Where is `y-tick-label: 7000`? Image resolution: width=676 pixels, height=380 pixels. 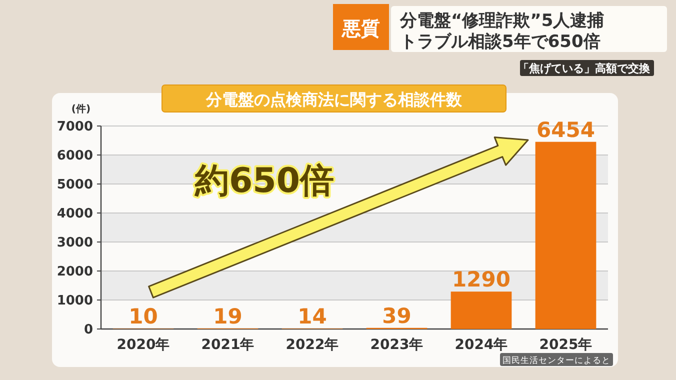
y-tick-label: 7000 is located at coordinates (74, 127).